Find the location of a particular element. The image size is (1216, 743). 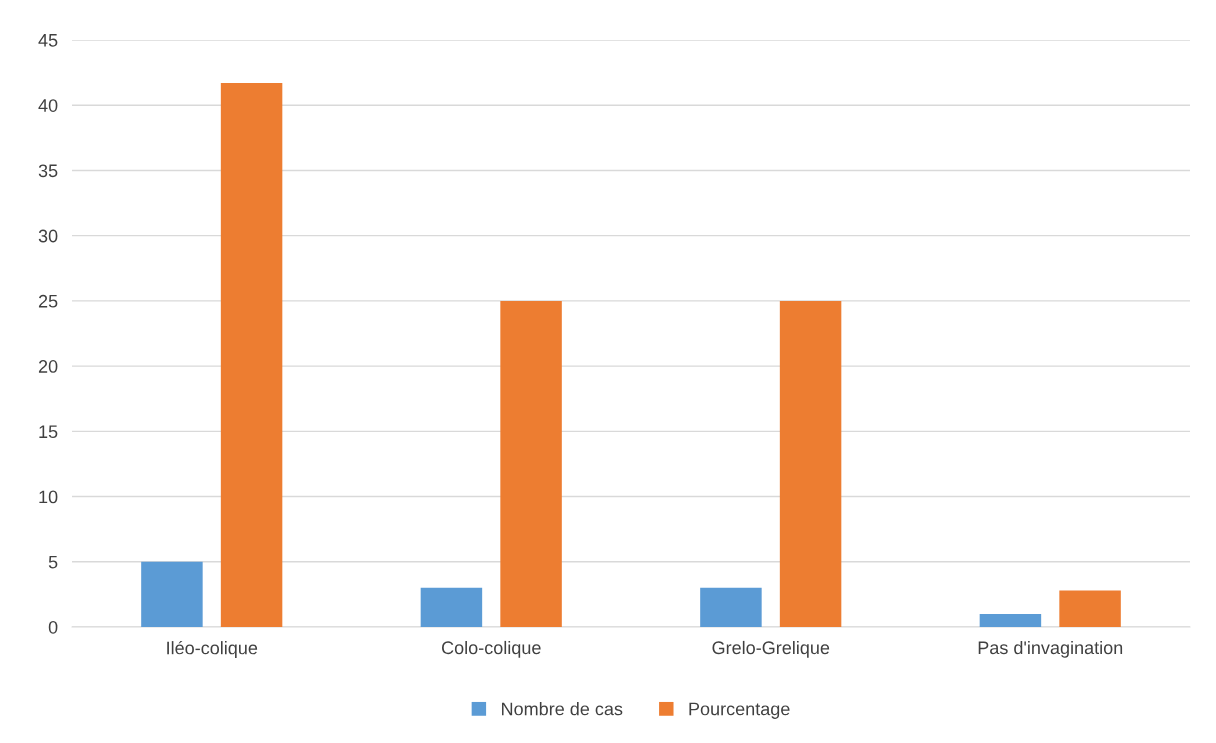

legend-label: Pourcentage is located at coordinates (739, 710).